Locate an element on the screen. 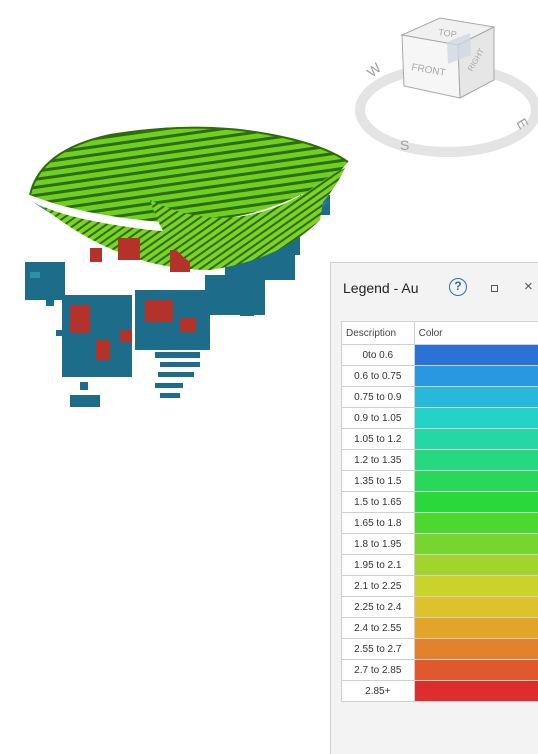 The image size is (538, 754). legend-row-description: 1.95 to 2.1 is located at coordinates (378, 565).